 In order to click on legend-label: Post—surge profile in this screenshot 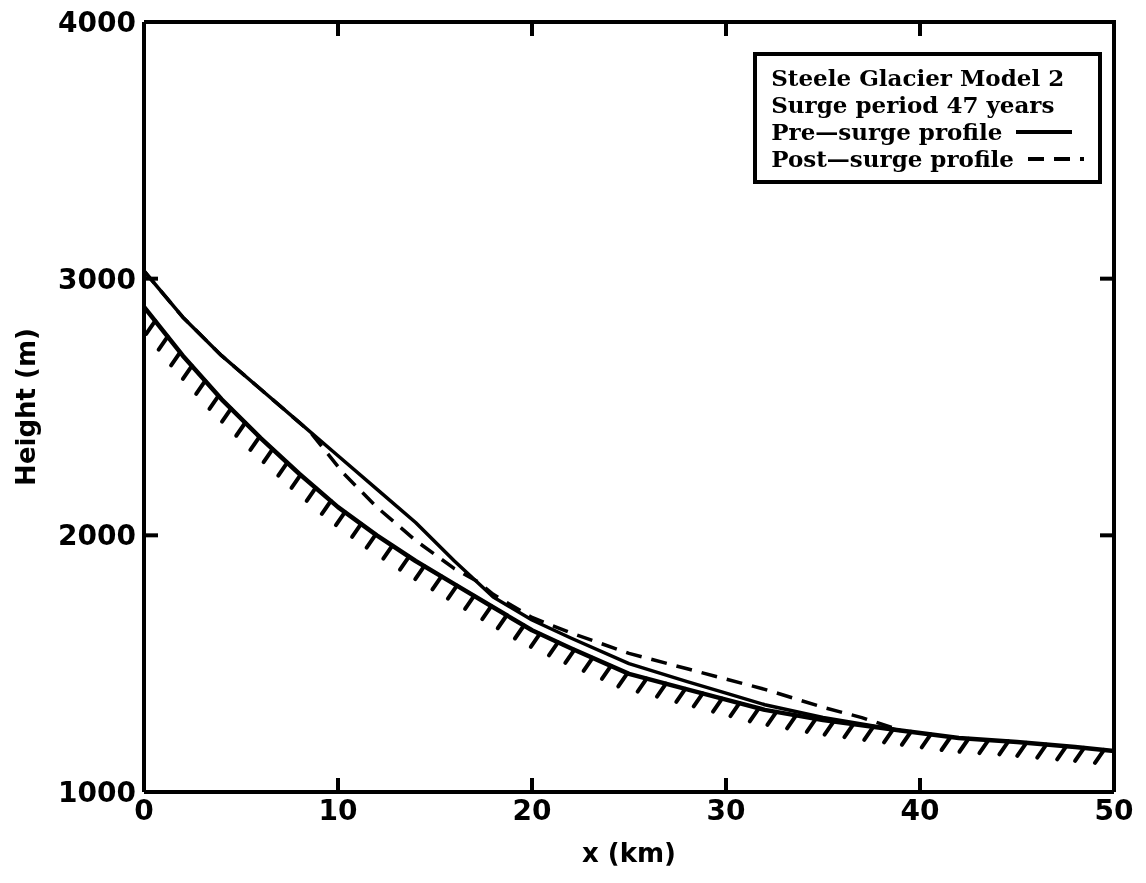, I will do `click(892, 158)`.